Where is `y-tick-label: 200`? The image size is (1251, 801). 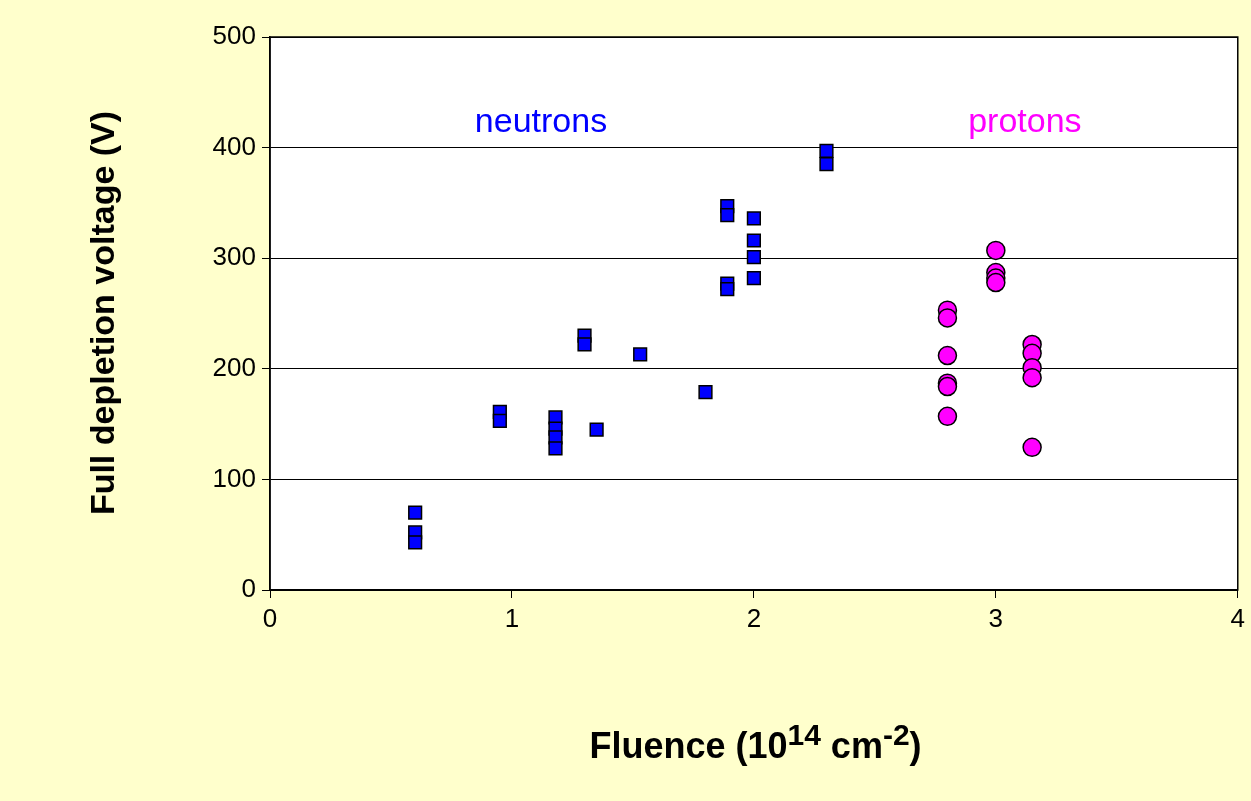
y-tick-label: 200 is located at coordinates (234, 366).